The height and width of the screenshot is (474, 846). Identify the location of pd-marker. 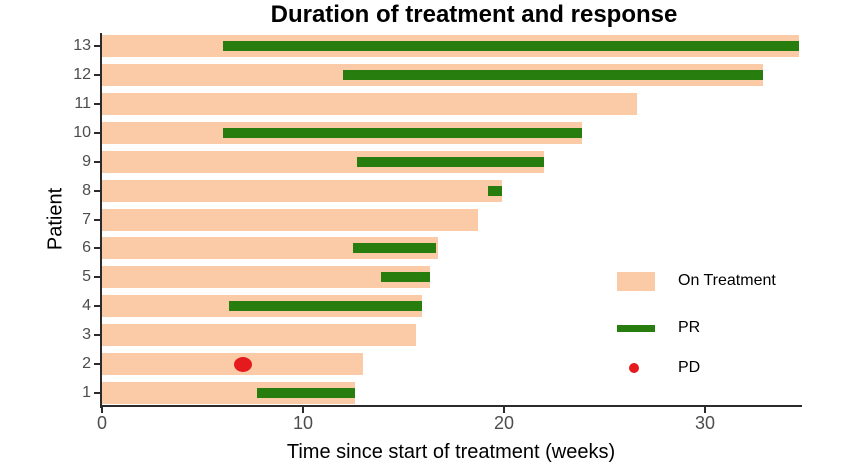
(242, 364).